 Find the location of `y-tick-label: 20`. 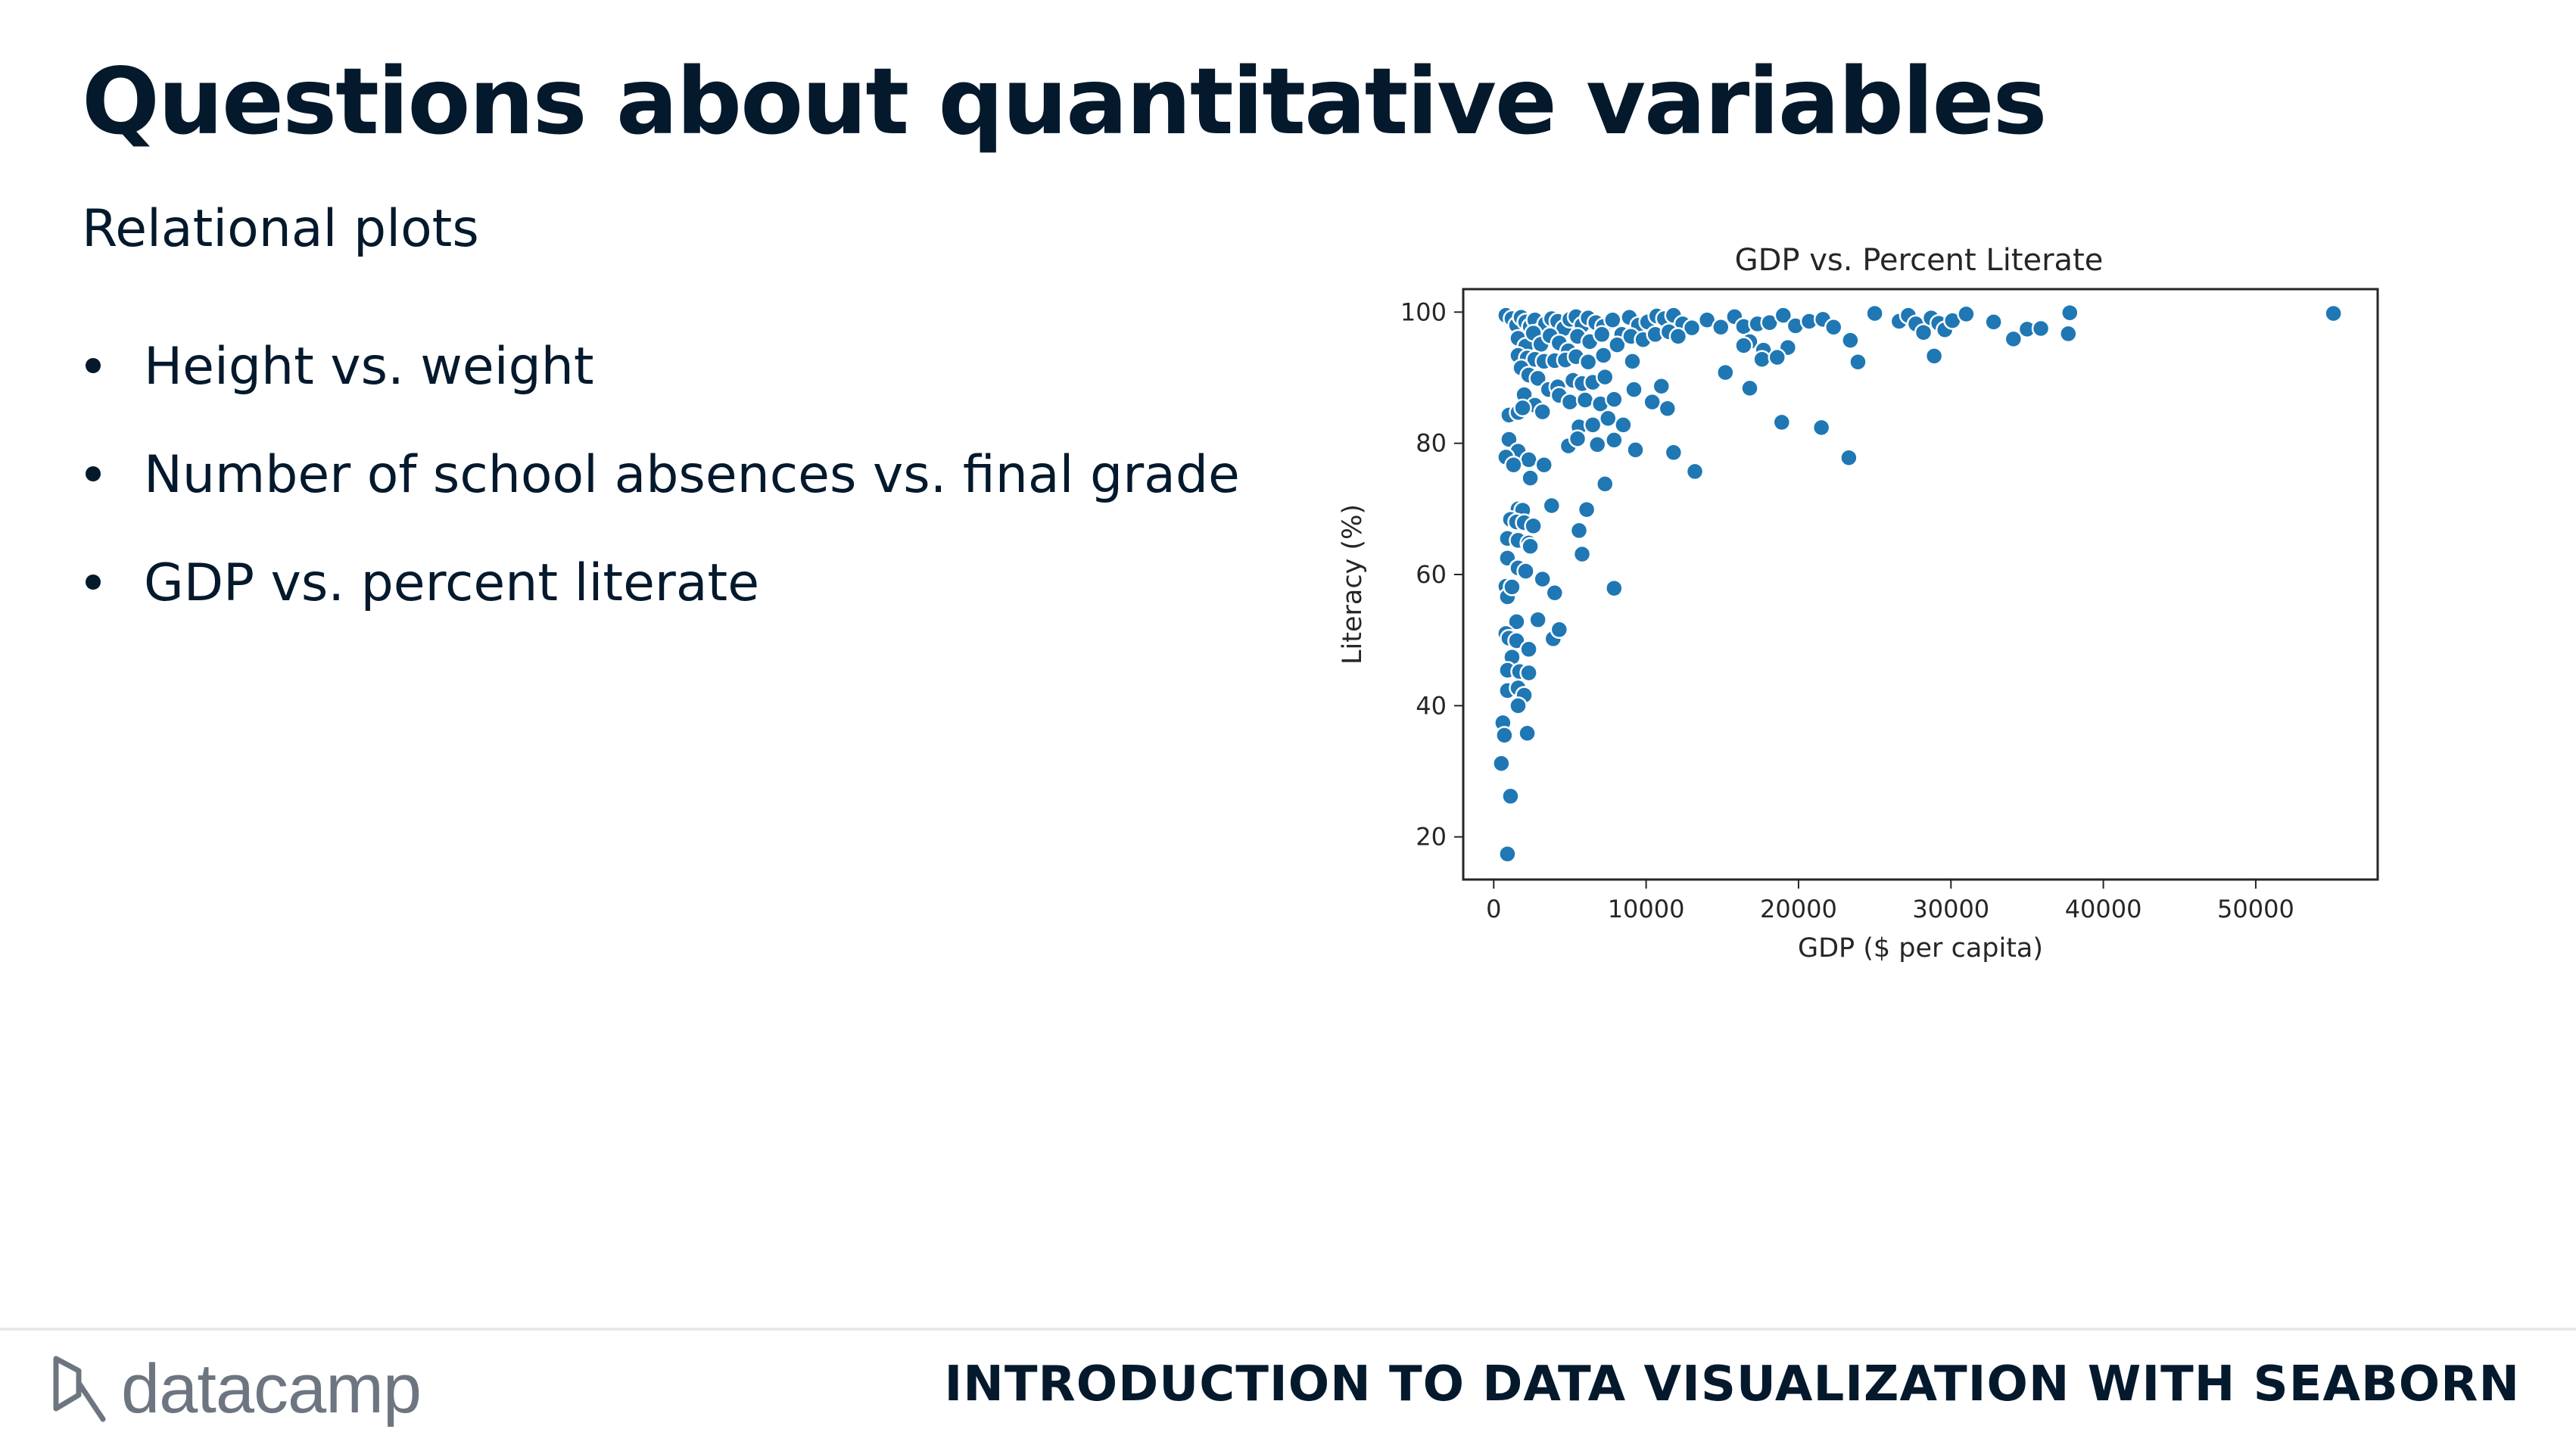

y-tick-label: 20 is located at coordinates (1431, 837).